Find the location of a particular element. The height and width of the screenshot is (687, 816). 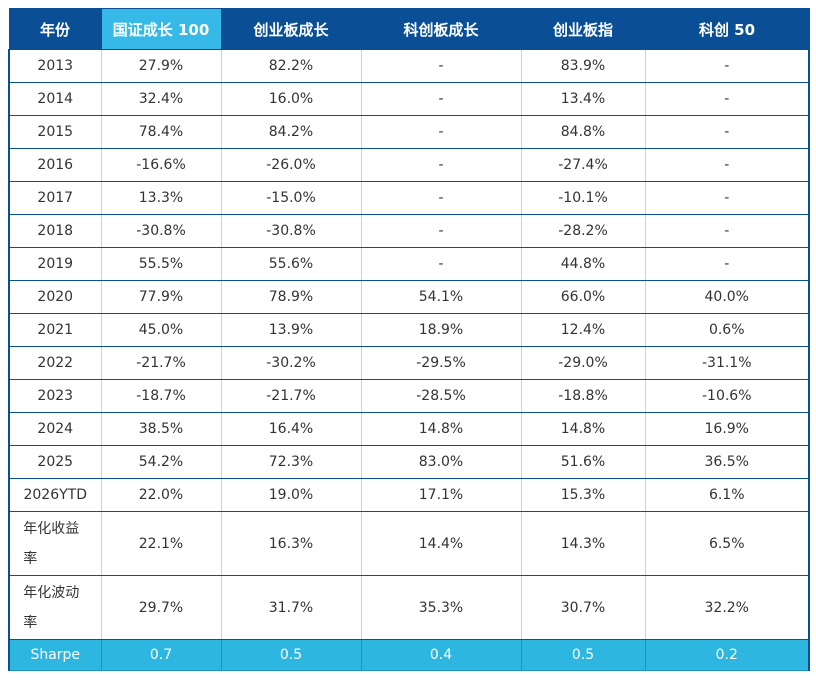

summary-row: 年化波动率 29.7% 31.7% 35.3% 30.7% 32.2% is located at coordinates (409, 607).